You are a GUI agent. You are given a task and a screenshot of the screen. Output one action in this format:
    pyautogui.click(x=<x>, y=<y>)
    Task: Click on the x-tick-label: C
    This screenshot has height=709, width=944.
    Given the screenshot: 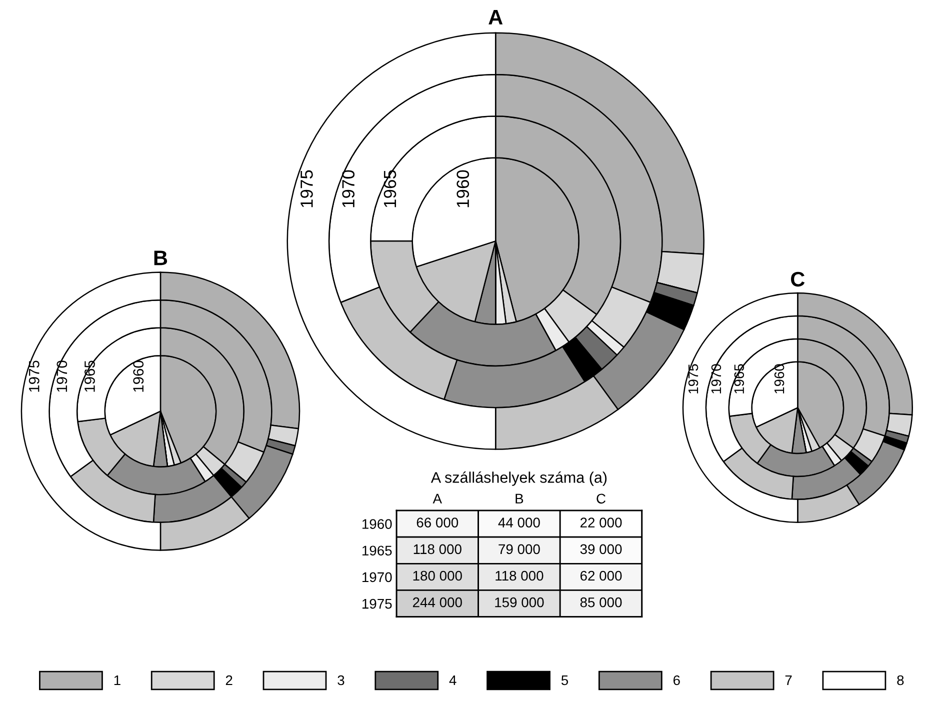 What is the action you would take?
    pyautogui.click(x=601, y=499)
    